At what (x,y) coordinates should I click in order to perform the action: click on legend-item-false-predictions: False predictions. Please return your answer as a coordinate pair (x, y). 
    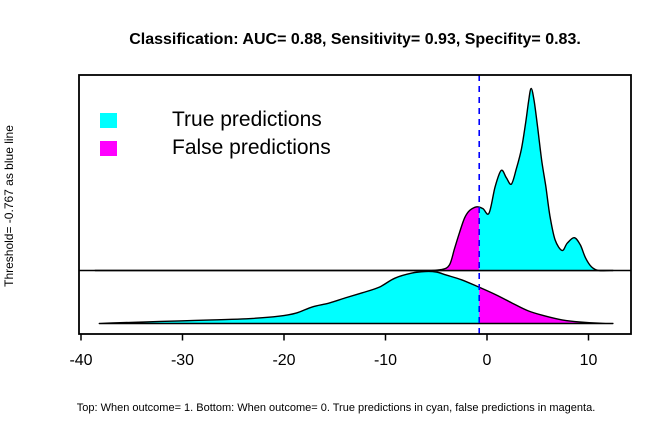
    Looking at the image, I should click on (215, 148).